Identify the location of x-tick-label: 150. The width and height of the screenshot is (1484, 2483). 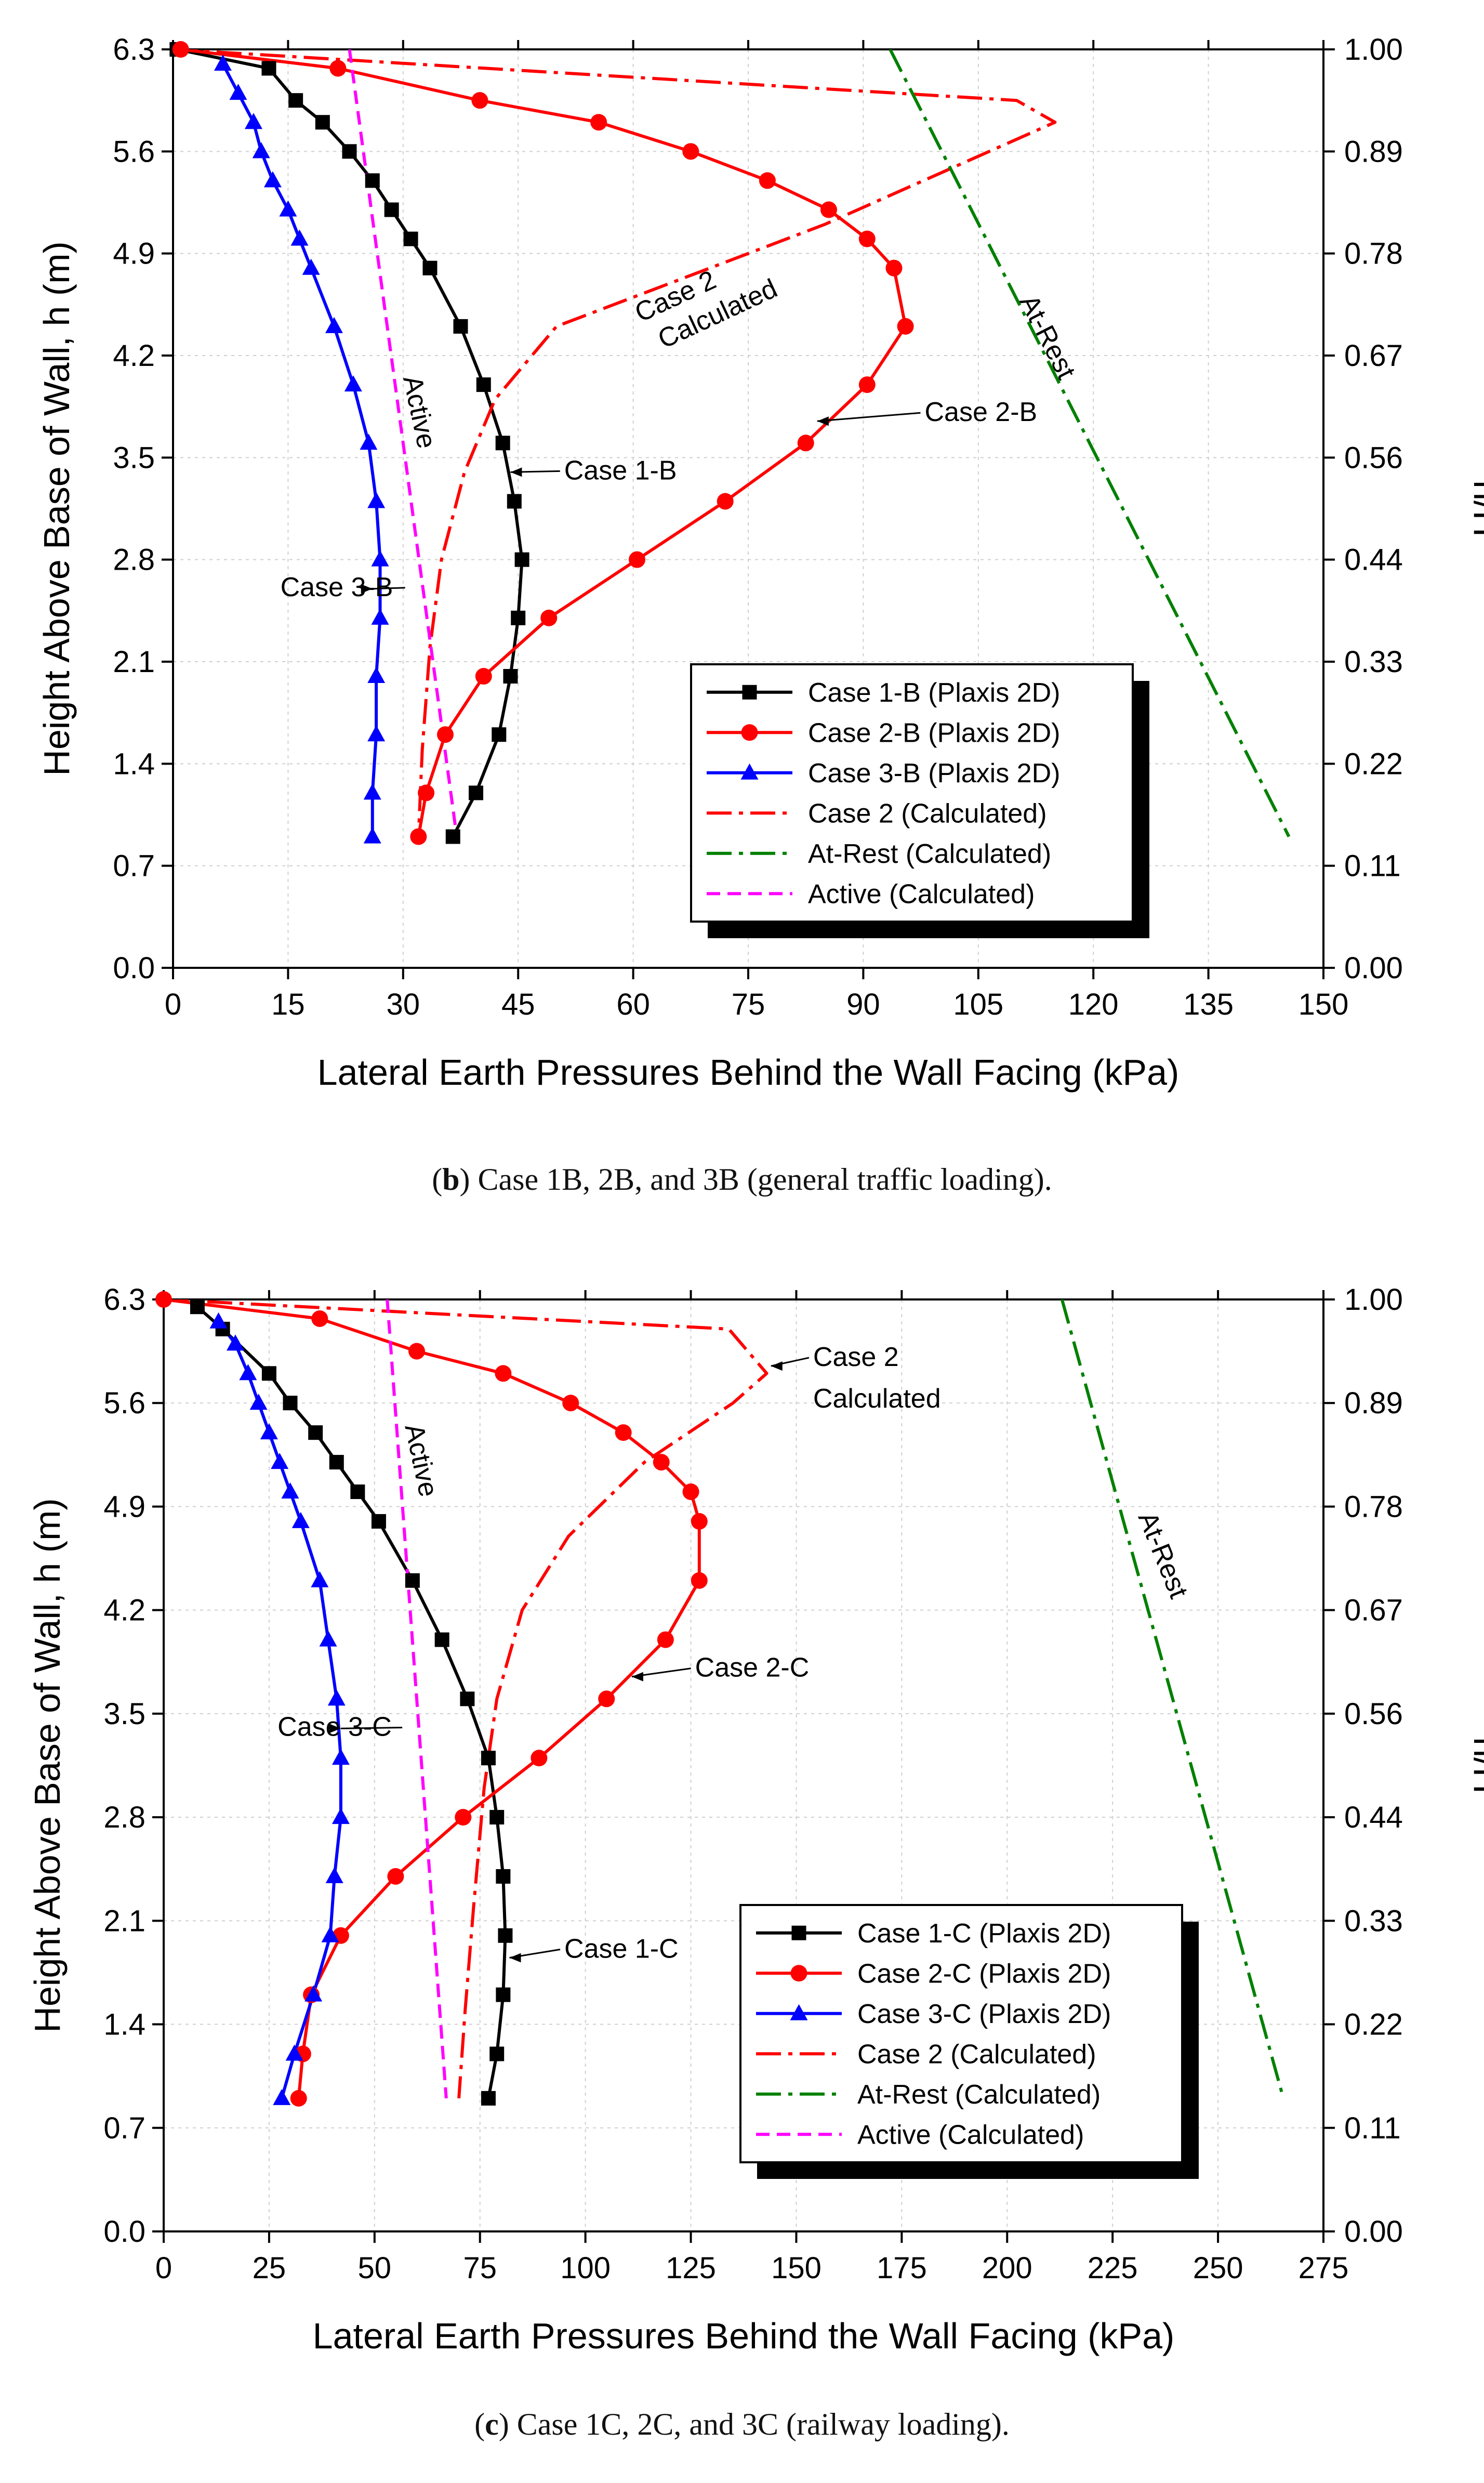
(796, 2268).